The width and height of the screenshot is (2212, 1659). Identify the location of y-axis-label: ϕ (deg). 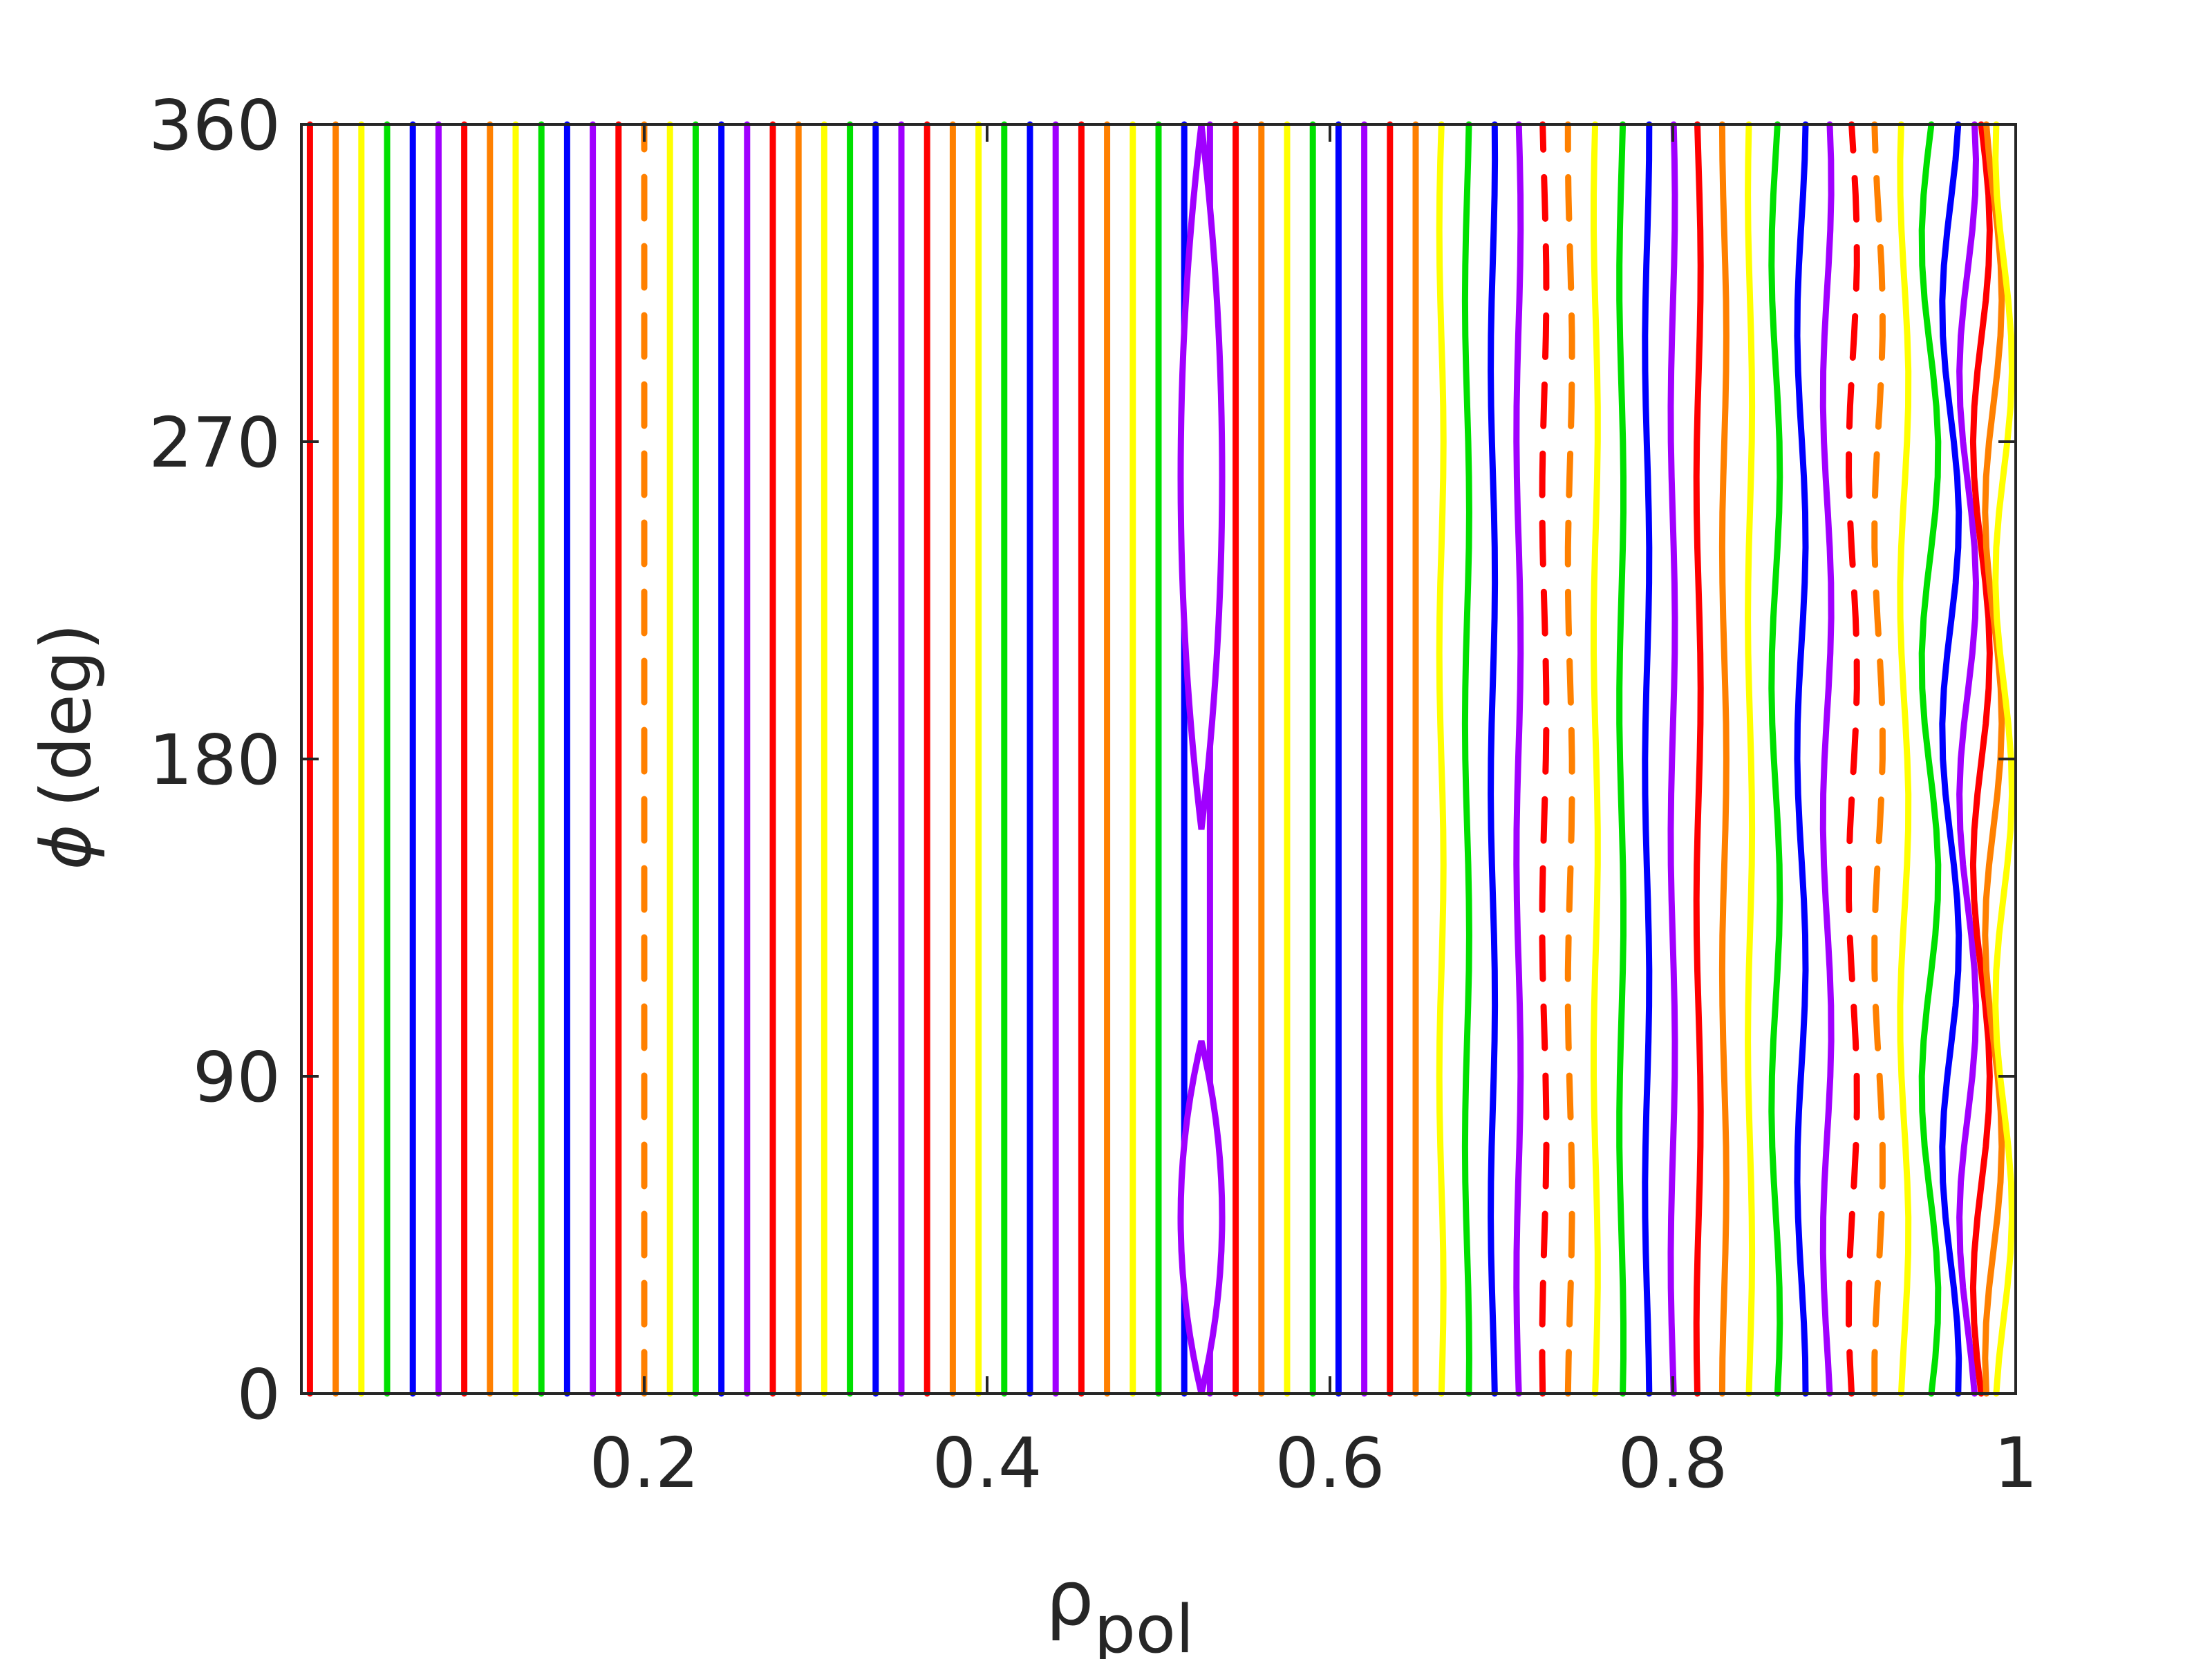
(66, 747).